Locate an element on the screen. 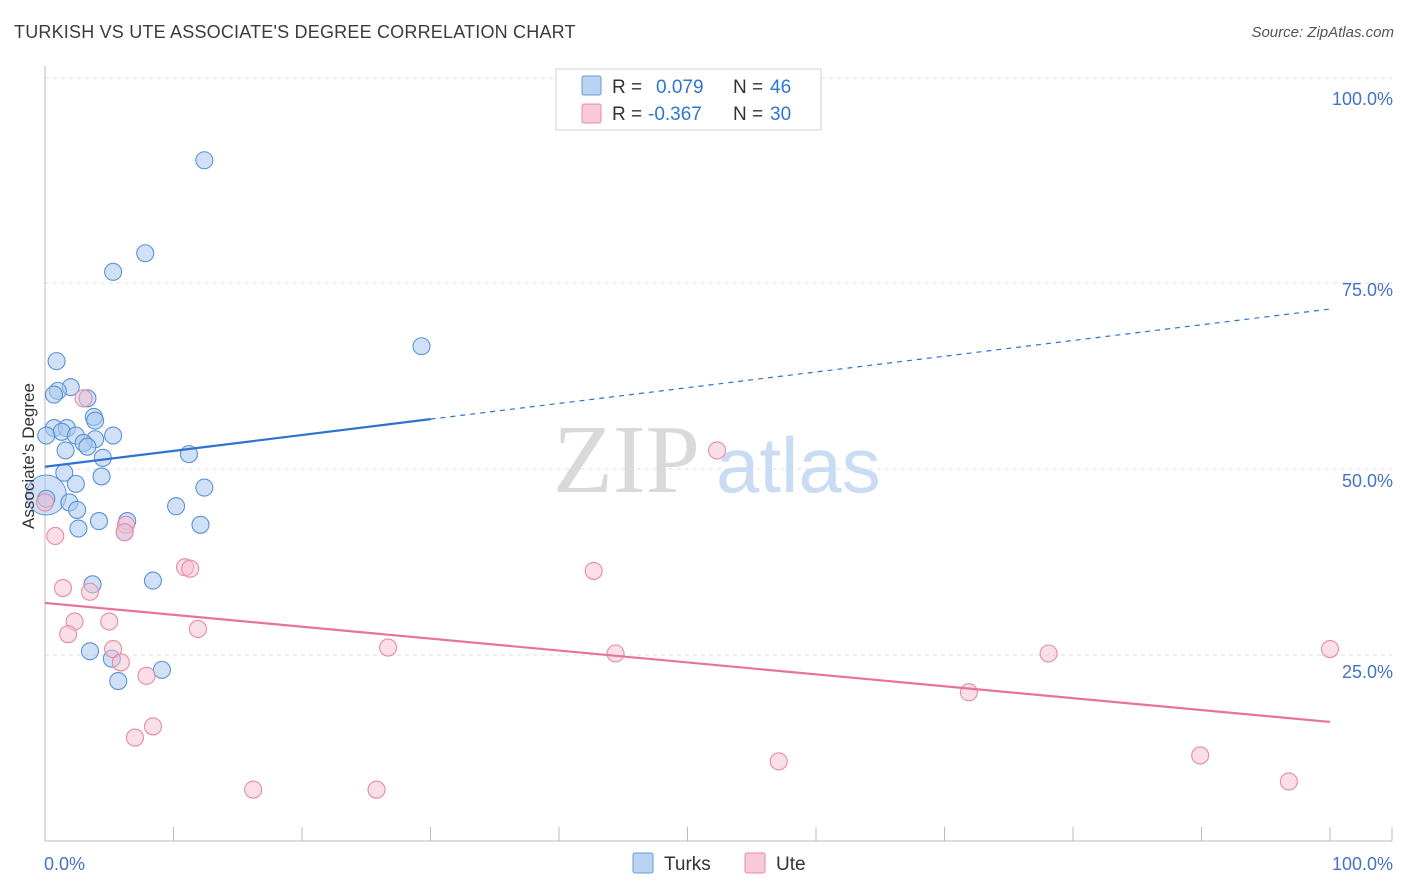 The width and height of the screenshot is (1406, 892). legend-ute-r-label: R = is located at coordinates (627, 114).